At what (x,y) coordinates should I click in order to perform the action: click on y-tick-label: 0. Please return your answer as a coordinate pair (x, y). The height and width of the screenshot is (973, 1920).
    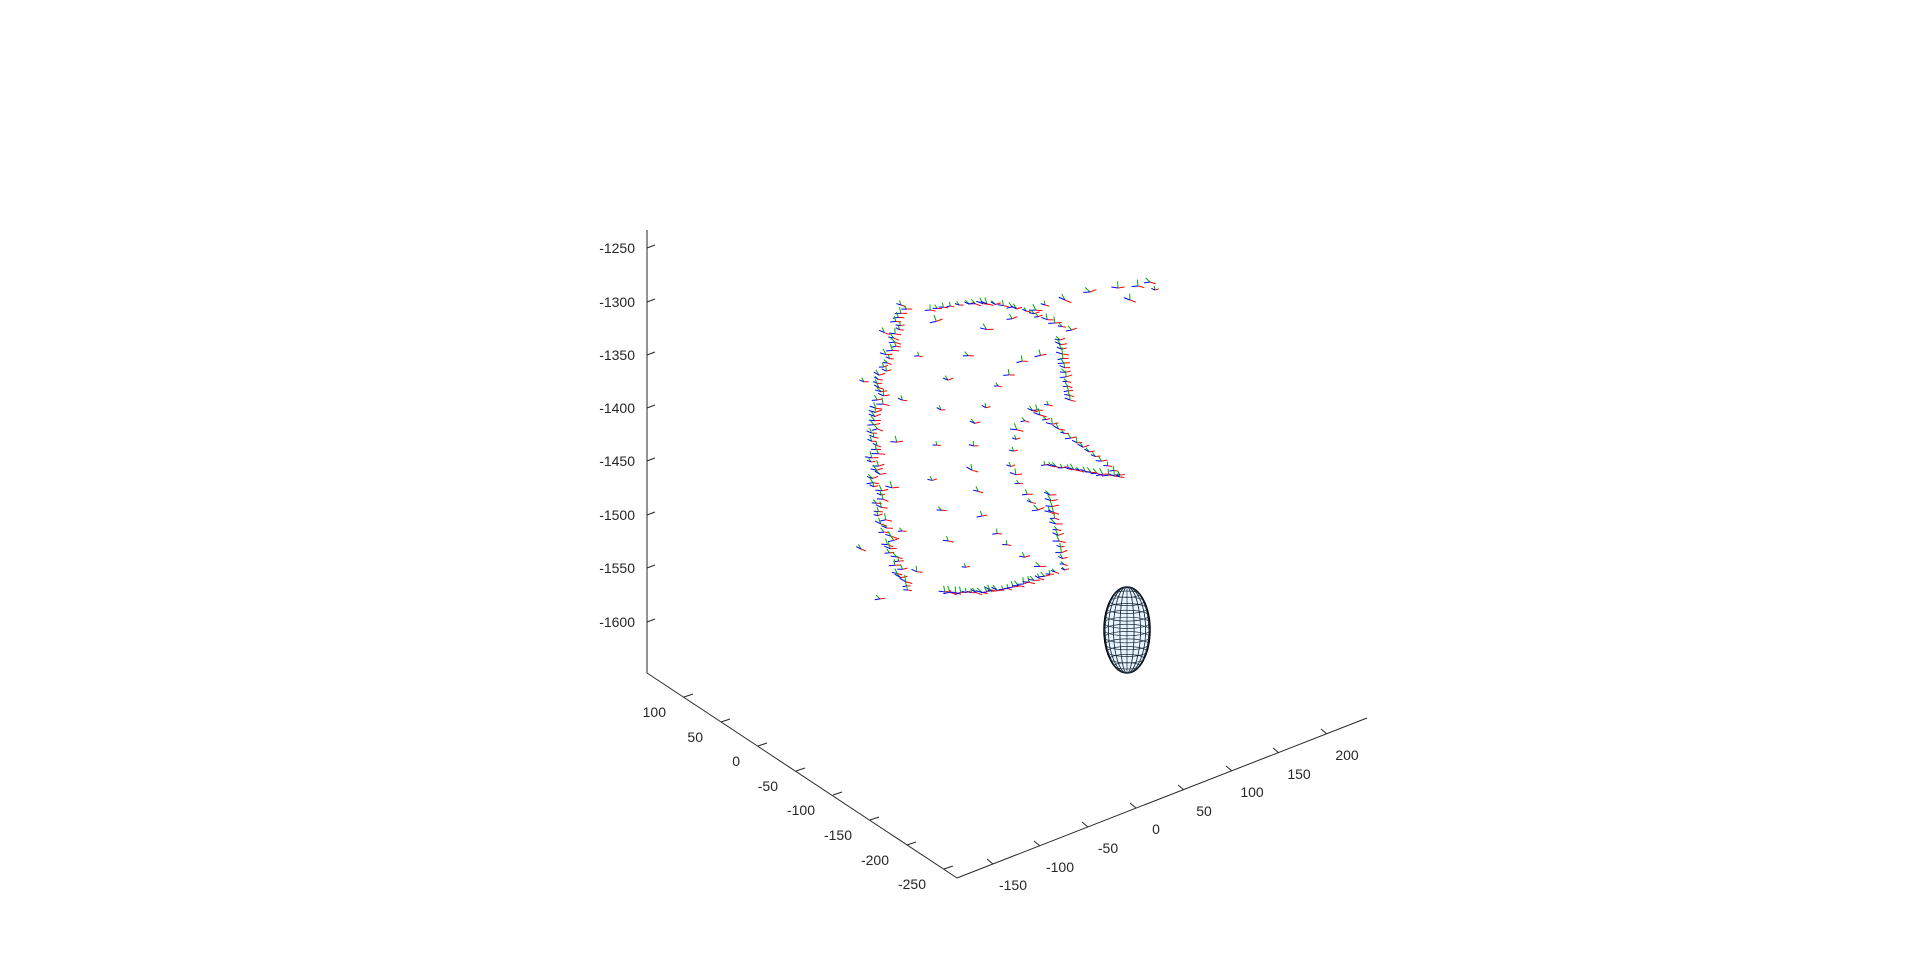
    Looking at the image, I should click on (736, 761).